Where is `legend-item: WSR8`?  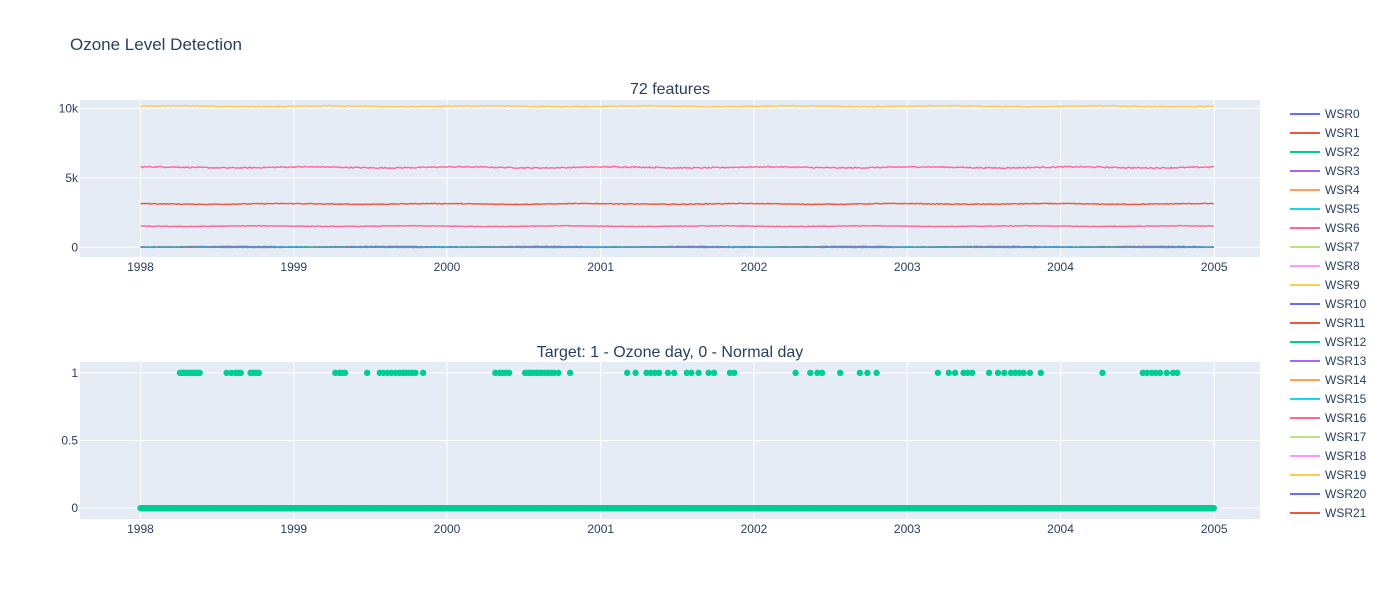 legend-item: WSR8 is located at coordinates (1325, 266).